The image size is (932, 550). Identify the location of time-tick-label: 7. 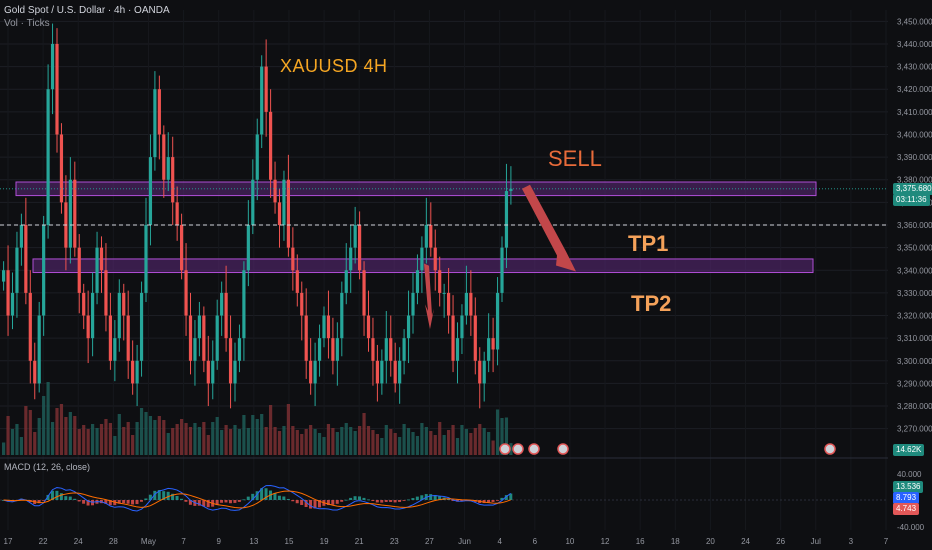
(886, 541).